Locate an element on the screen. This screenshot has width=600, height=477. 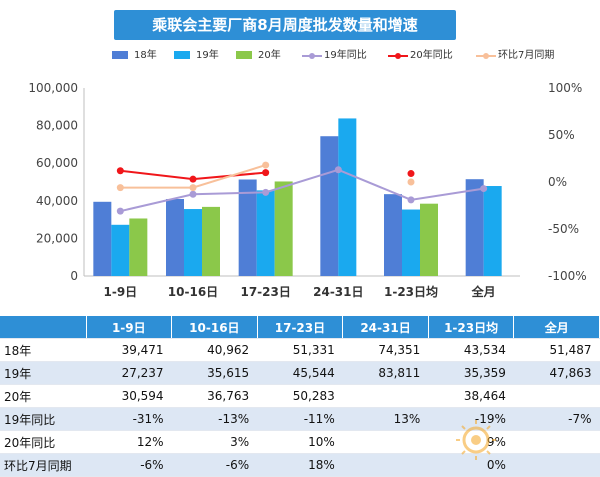
legend-marker-19yoy is located at coordinates (312, 56).